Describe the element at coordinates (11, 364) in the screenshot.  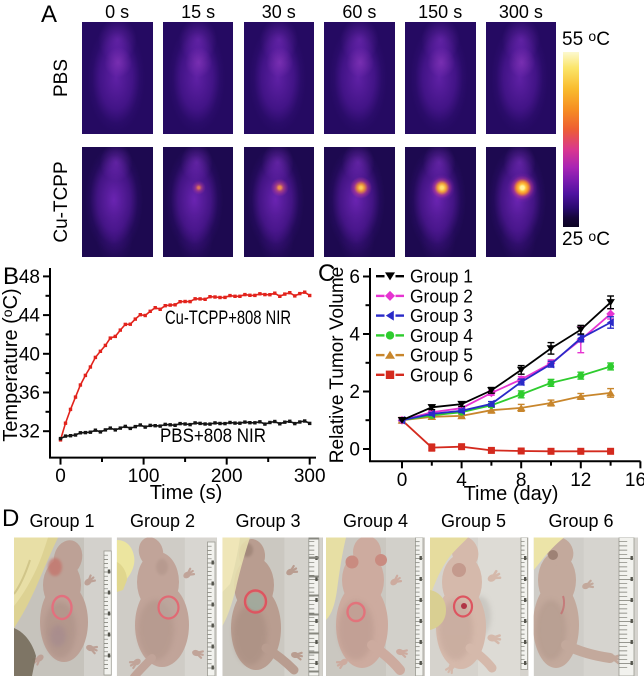
I see `svg-text: Temperature (oC)` at that location.